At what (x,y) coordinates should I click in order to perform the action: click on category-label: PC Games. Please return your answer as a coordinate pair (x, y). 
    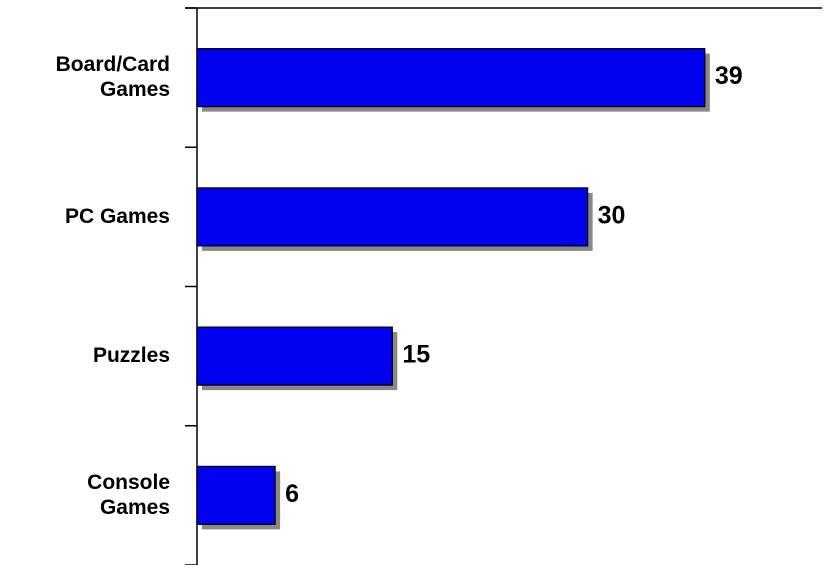
    Looking at the image, I should click on (117, 215).